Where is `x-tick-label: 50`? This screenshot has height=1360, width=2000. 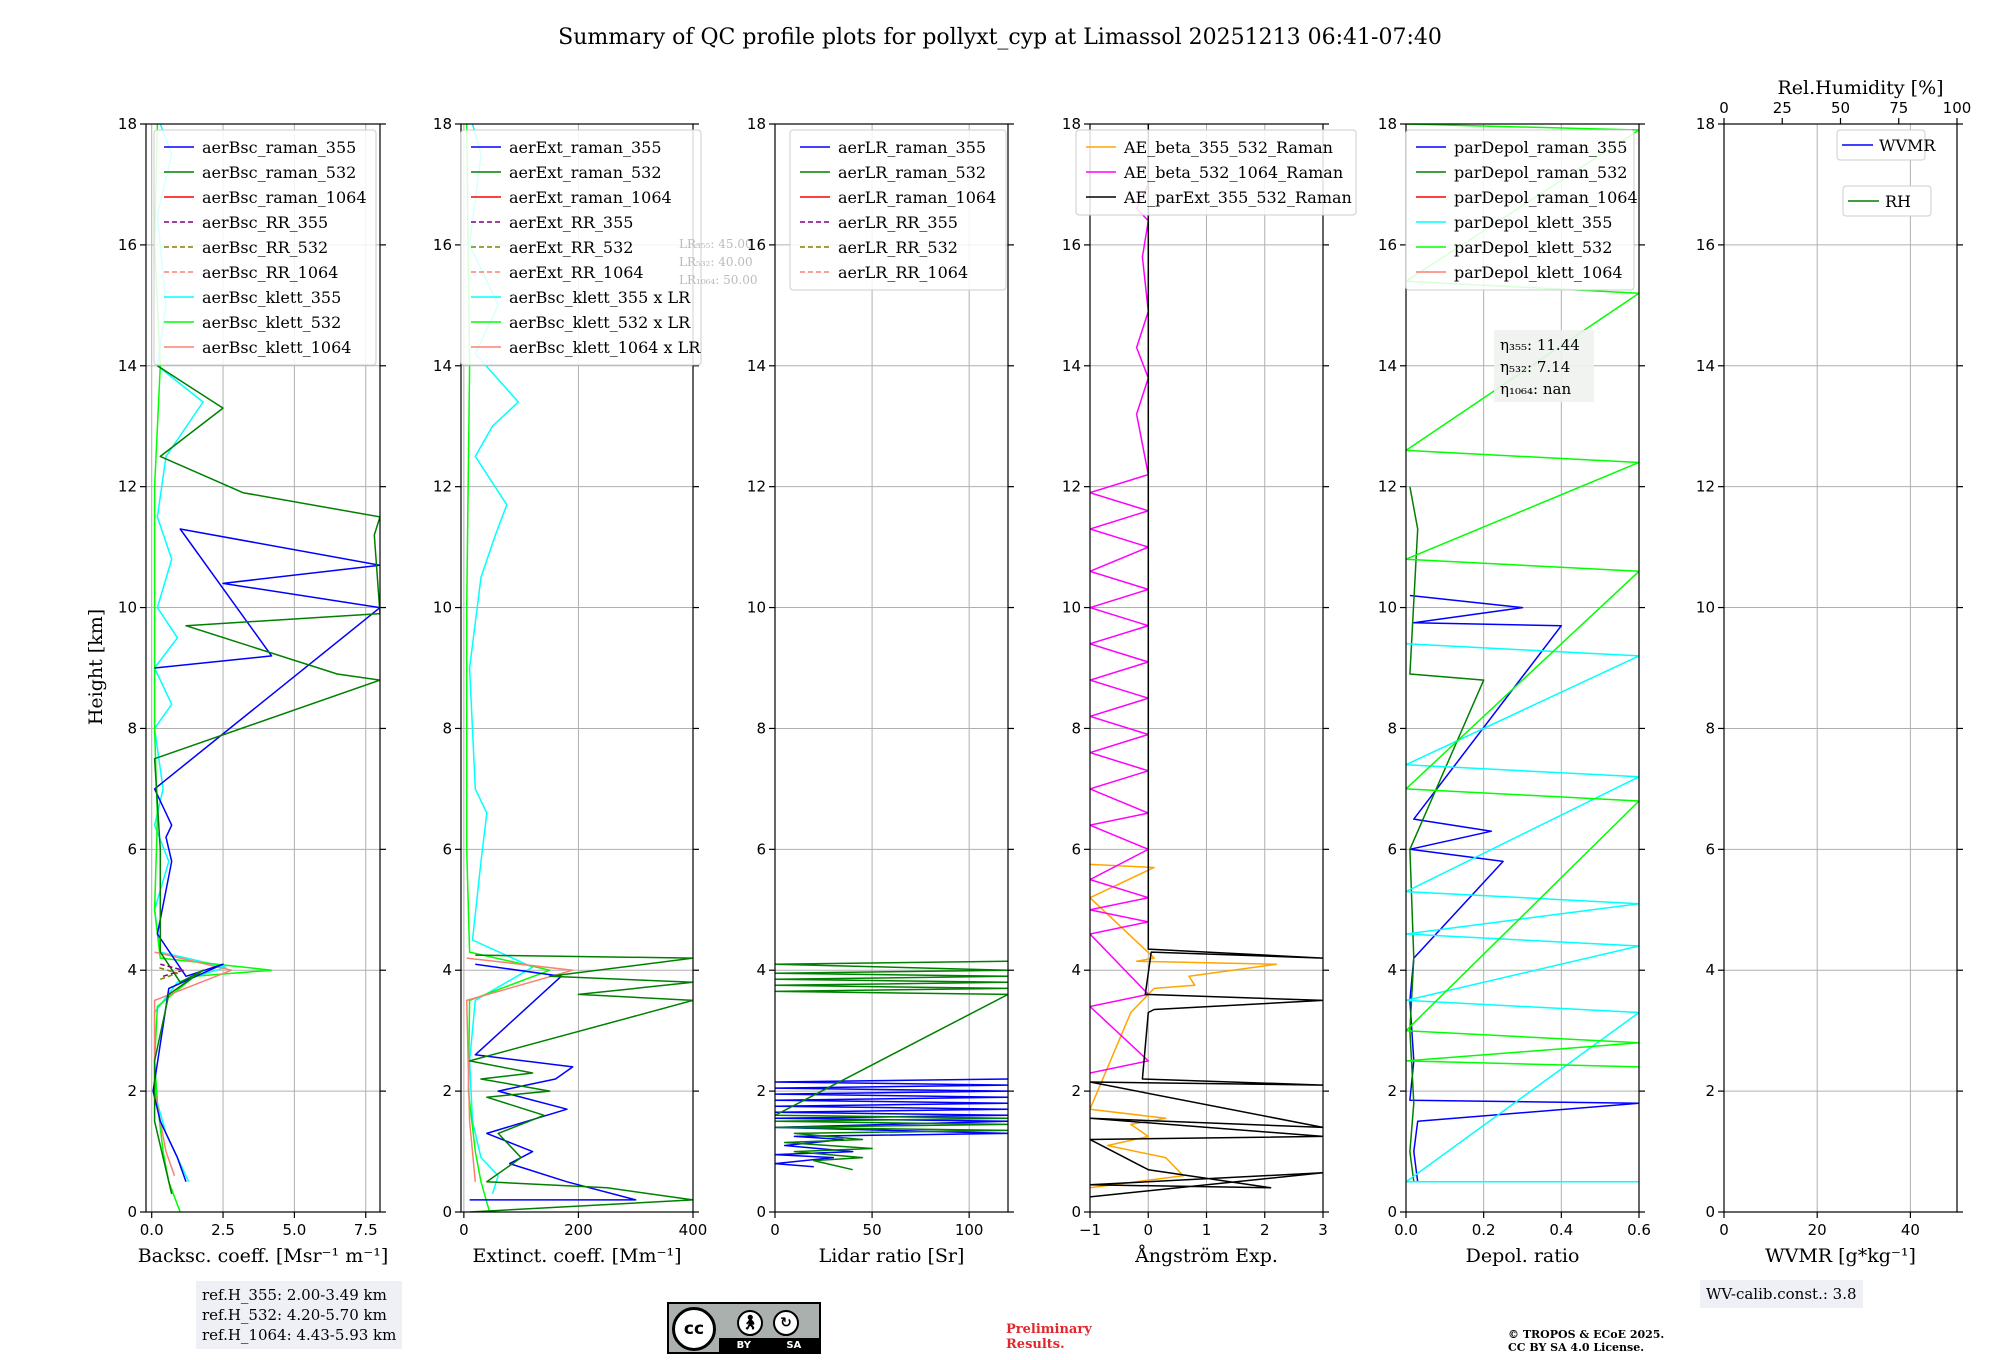 x-tick-label: 50 is located at coordinates (872, 1230).